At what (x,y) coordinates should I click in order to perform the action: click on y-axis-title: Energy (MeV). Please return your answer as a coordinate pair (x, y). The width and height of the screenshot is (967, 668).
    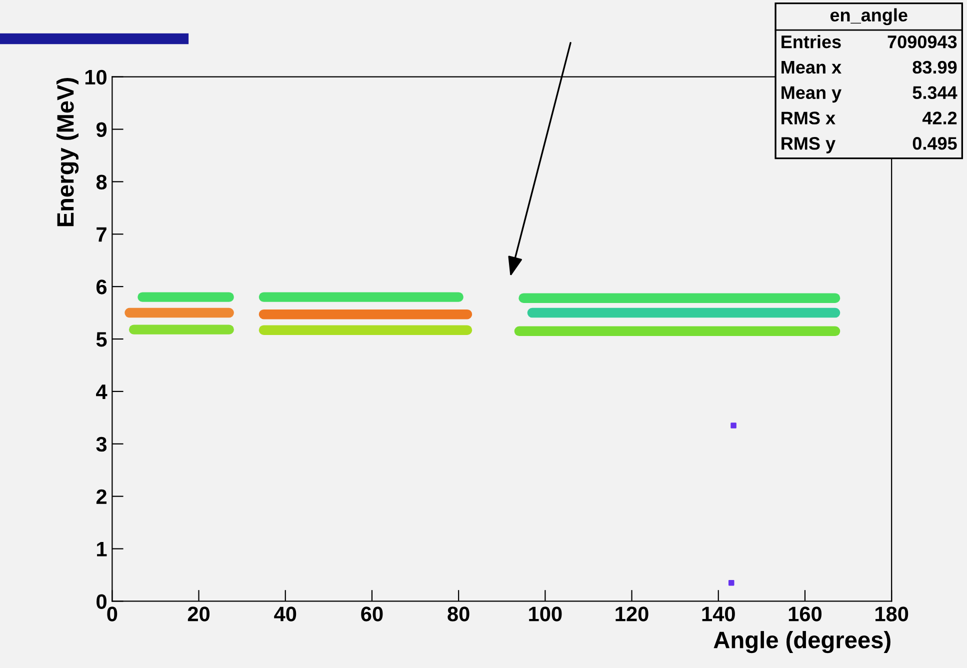
    Looking at the image, I should click on (67, 152).